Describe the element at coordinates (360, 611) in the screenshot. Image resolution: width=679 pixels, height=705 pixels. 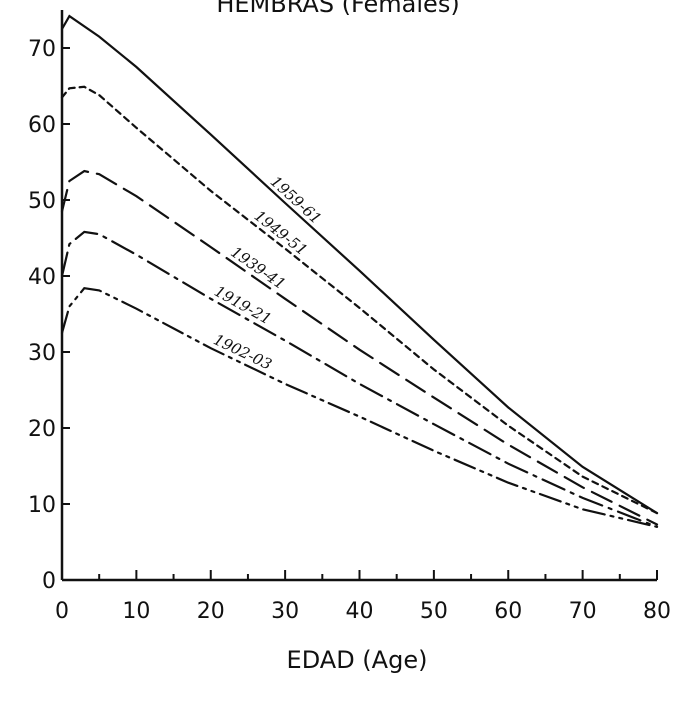
I see `x-tick-label: 40` at that location.